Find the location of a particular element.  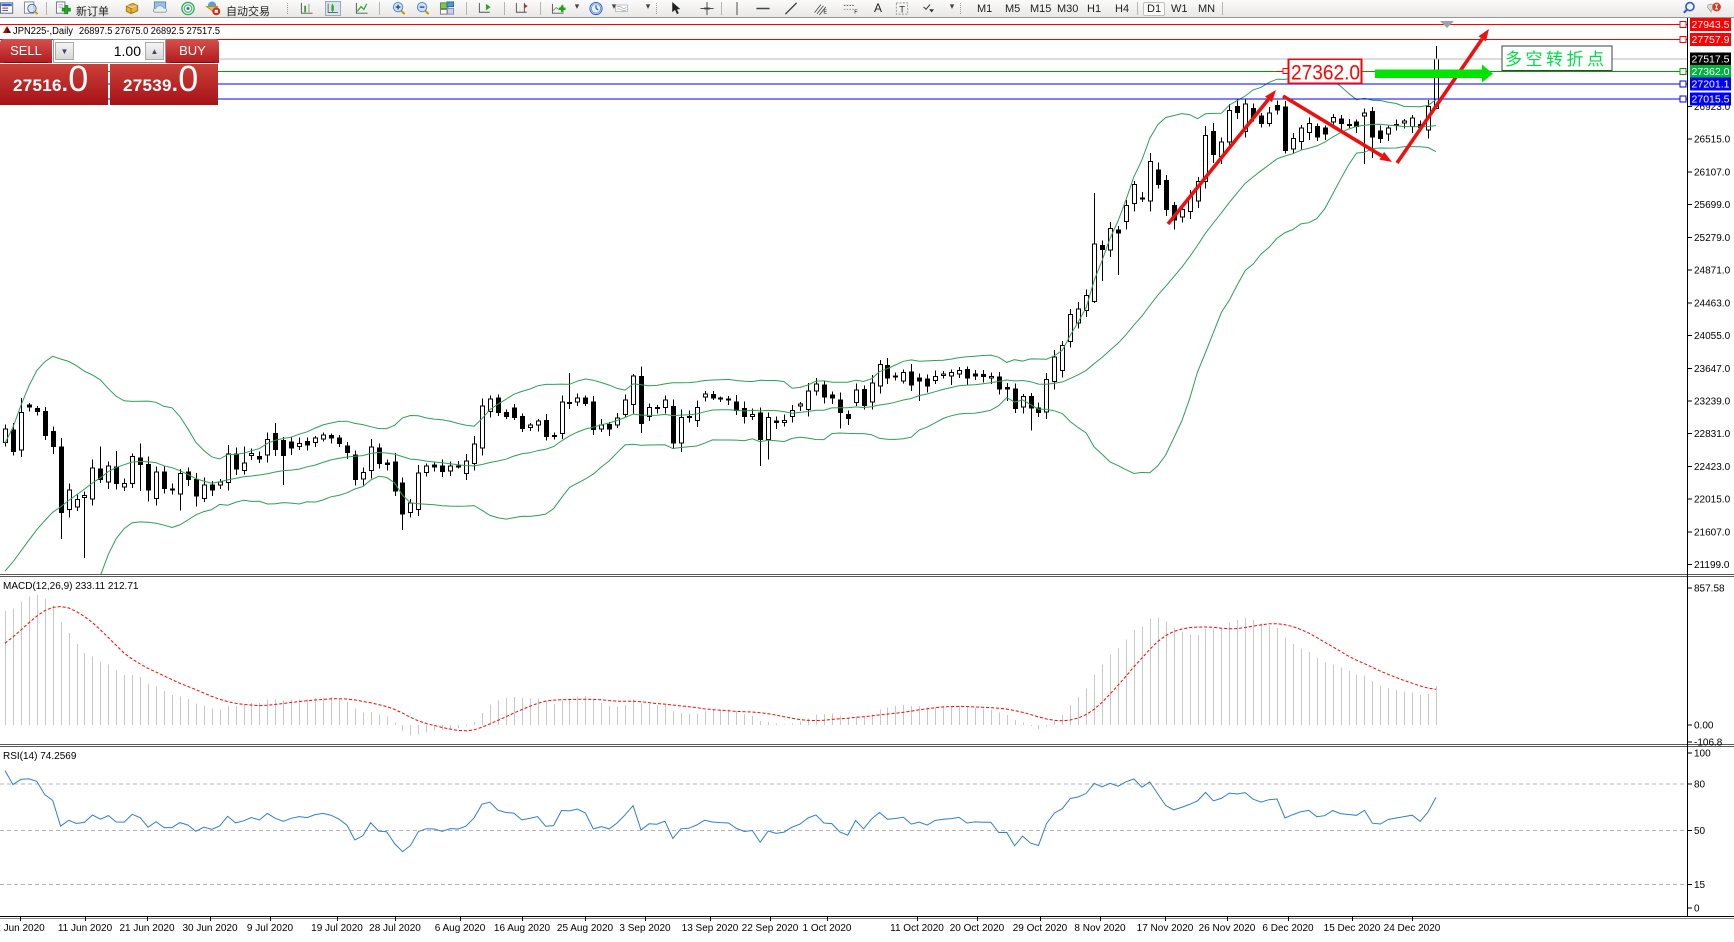

svg-text: 80 is located at coordinates (1700, 785).